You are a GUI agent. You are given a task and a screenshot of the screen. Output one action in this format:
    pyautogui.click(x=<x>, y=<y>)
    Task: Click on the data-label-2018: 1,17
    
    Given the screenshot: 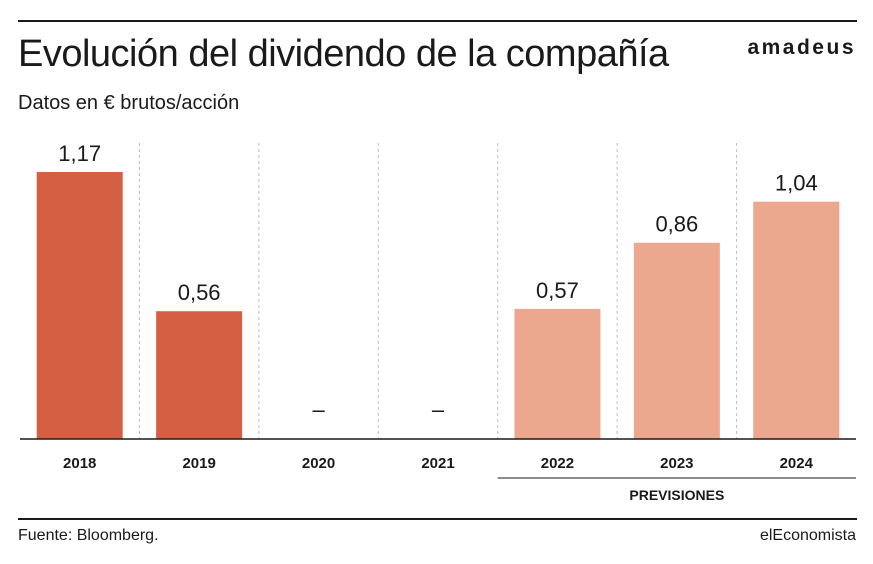 What is the action you would take?
    pyautogui.click(x=79, y=153)
    